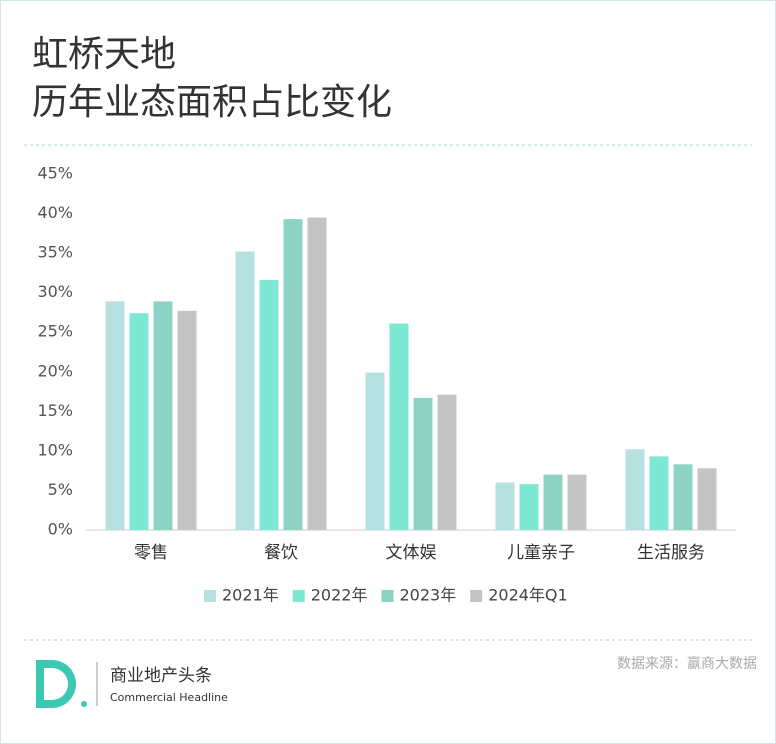 This screenshot has height=744, width=776. Describe the element at coordinates (55, 212) in the screenshot. I see `y-tick-label: 40%` at that location.